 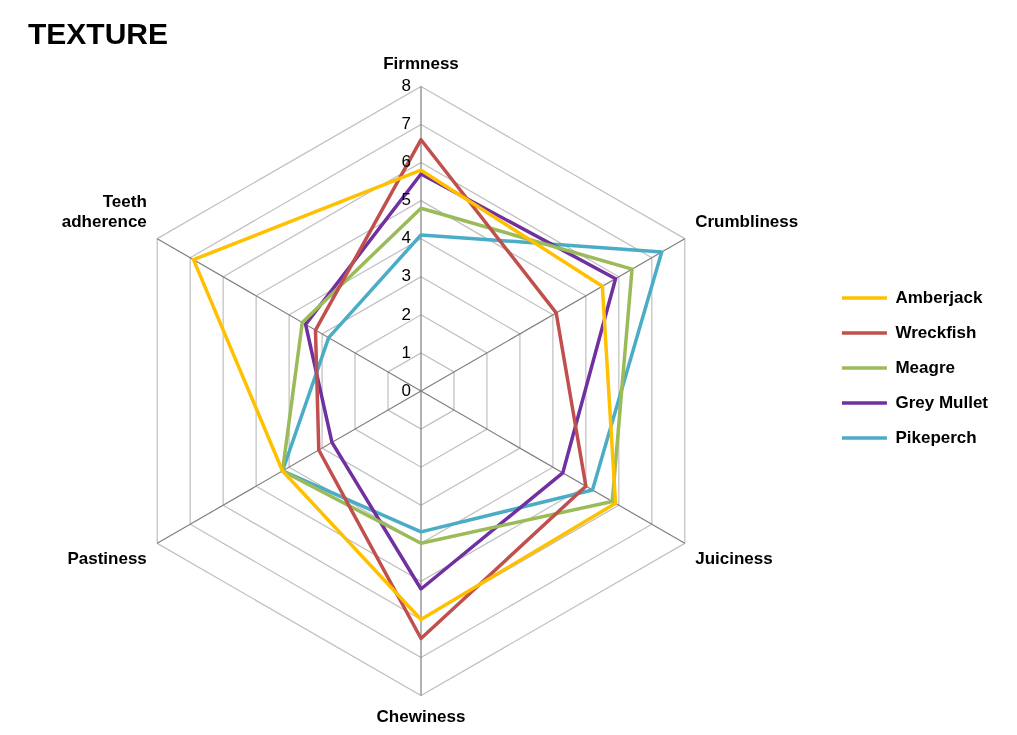 What do you see at coordinates (107, 559) in the screenshot?
I see `spoke-label: Pastiness` at bounding box center [107, 559].